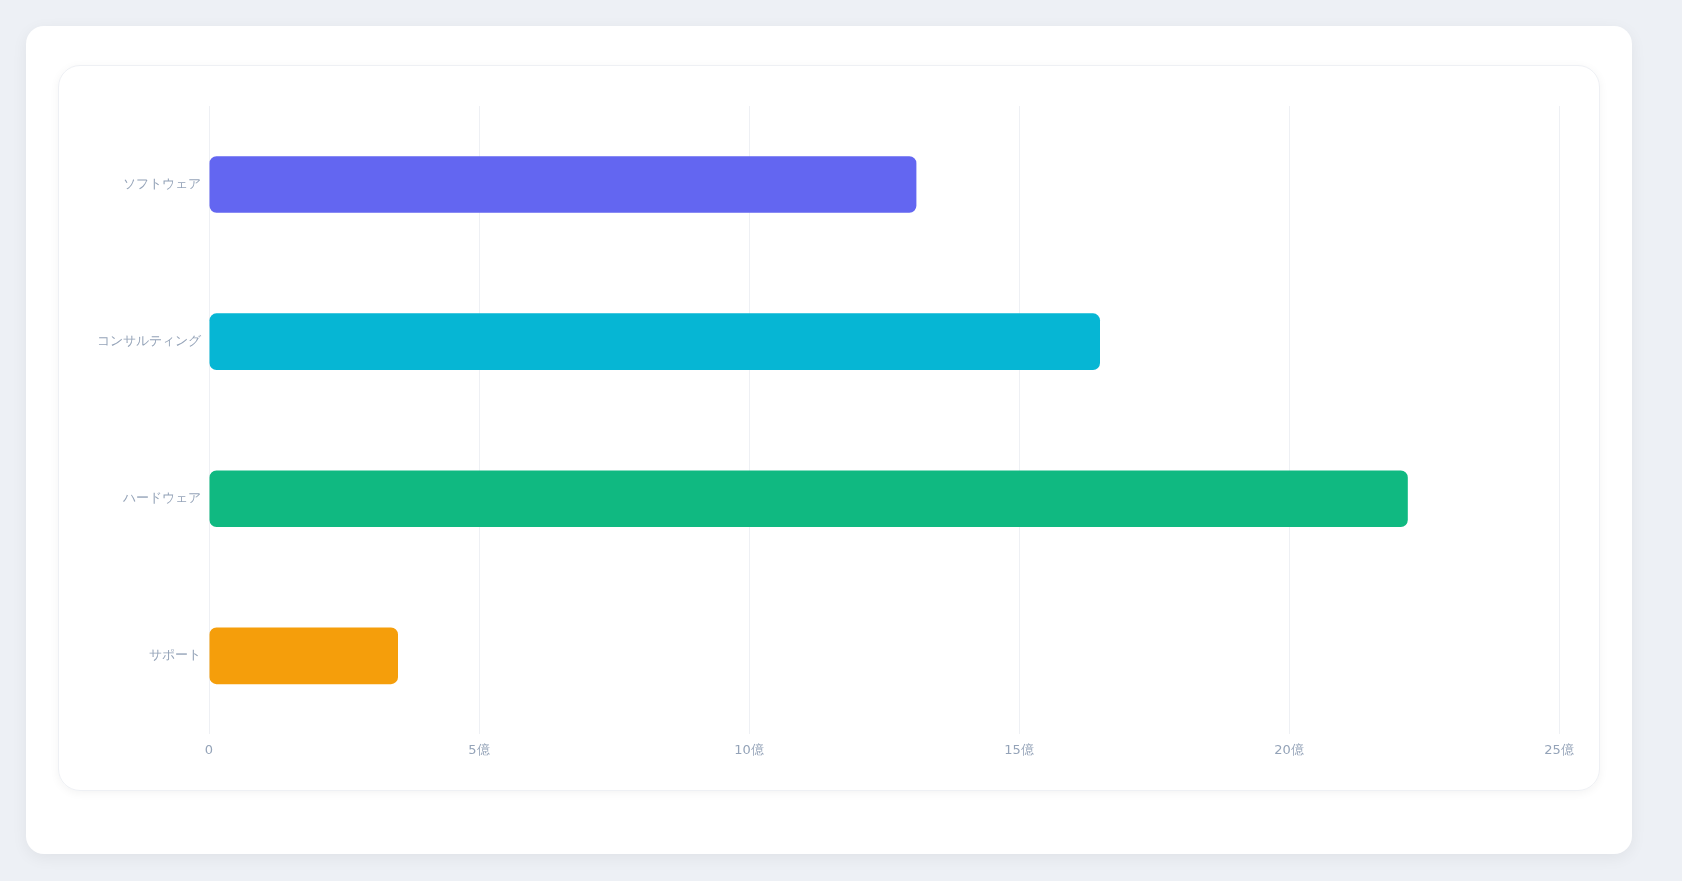  Describe the element at coordinates (479, 749) in the screenshot. I see `x-tick-label: 5億` at that location.